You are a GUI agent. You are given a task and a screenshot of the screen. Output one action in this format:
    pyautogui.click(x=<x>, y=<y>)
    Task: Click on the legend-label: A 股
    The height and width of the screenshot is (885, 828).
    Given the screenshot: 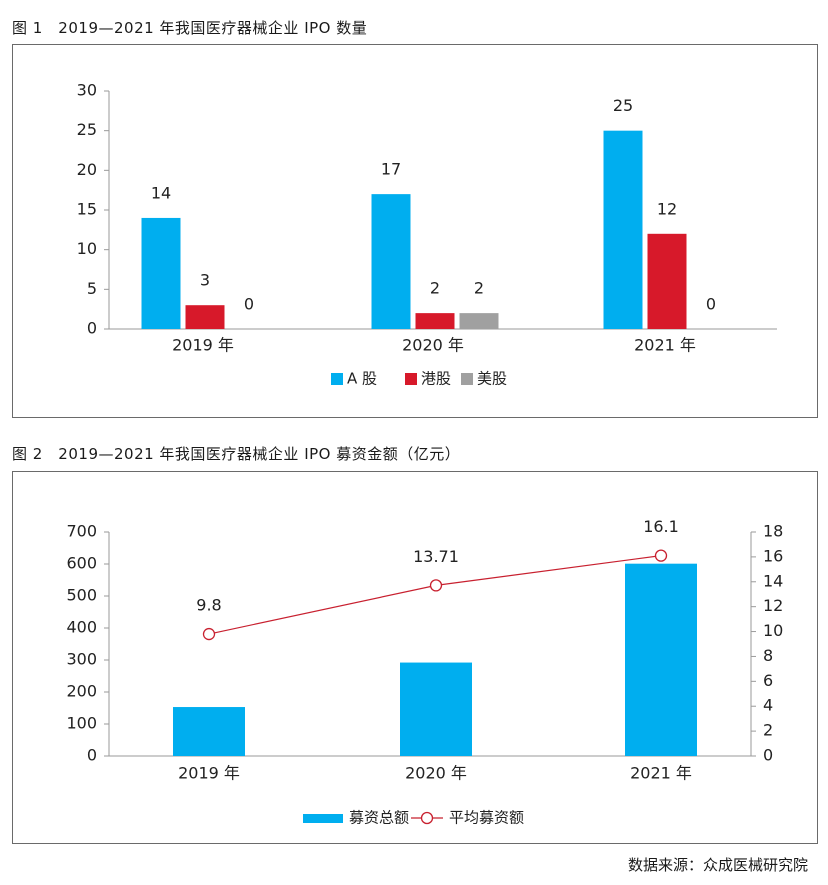 What is the action you would take?
    pyautogui.click(x=362, y=379)
    